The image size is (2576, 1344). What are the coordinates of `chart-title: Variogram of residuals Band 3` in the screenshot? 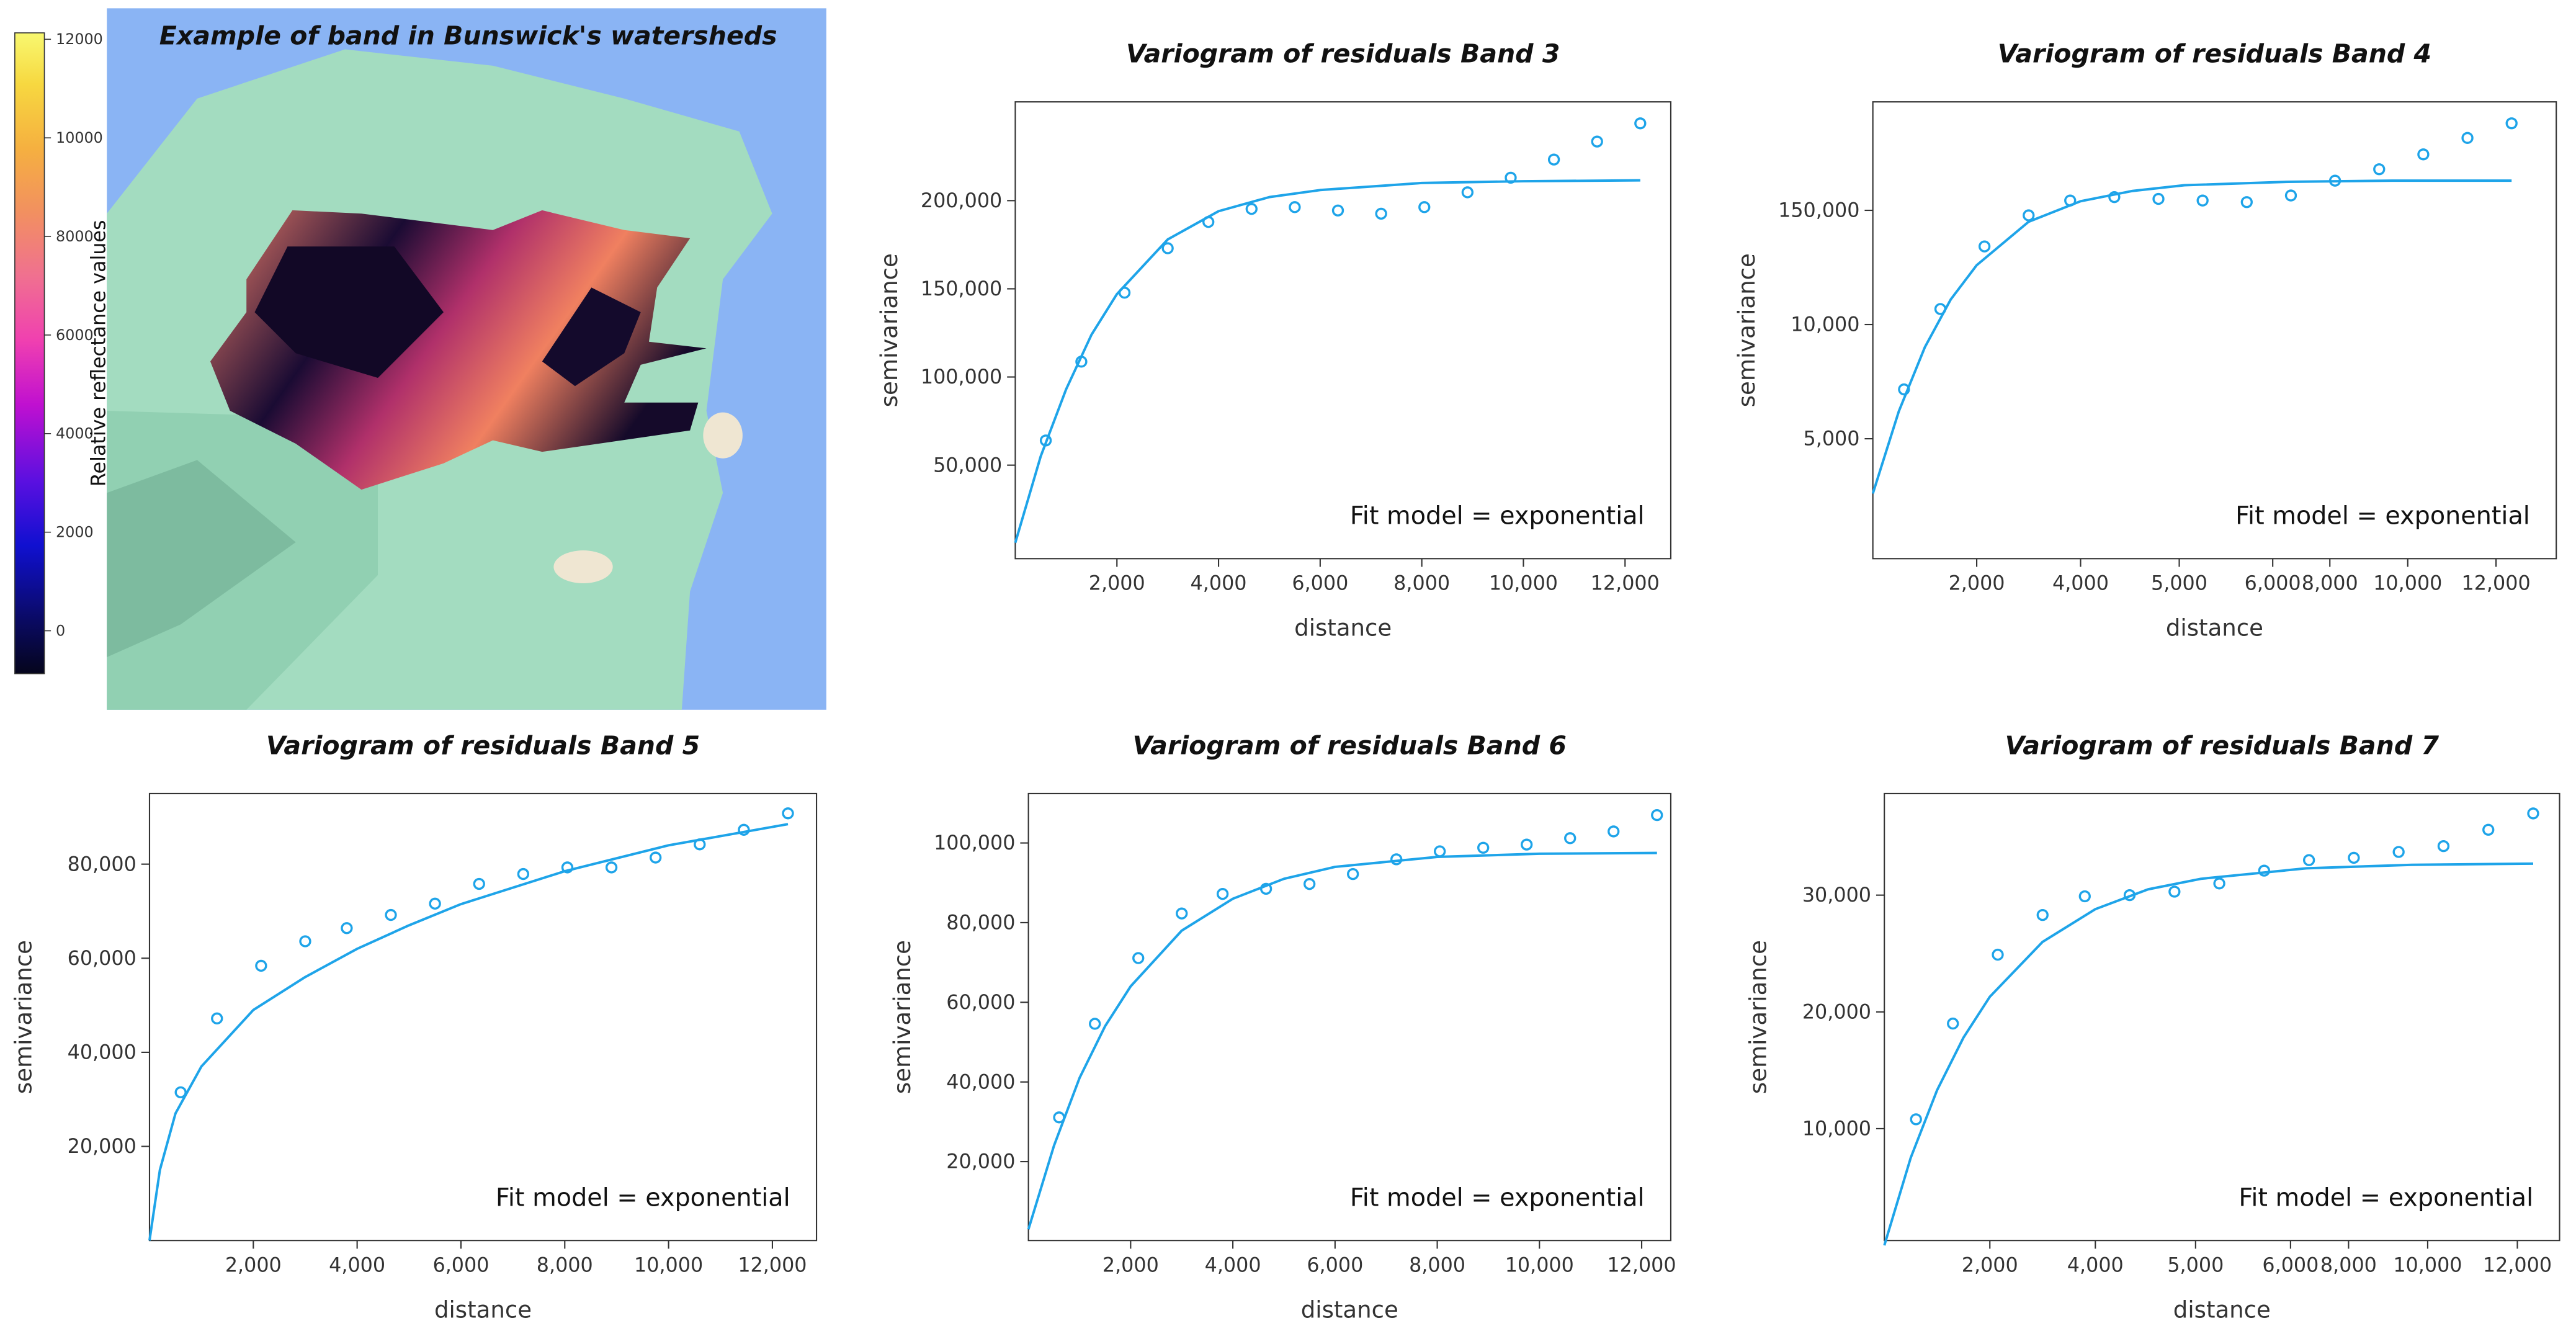 It's located at (1343, 54).